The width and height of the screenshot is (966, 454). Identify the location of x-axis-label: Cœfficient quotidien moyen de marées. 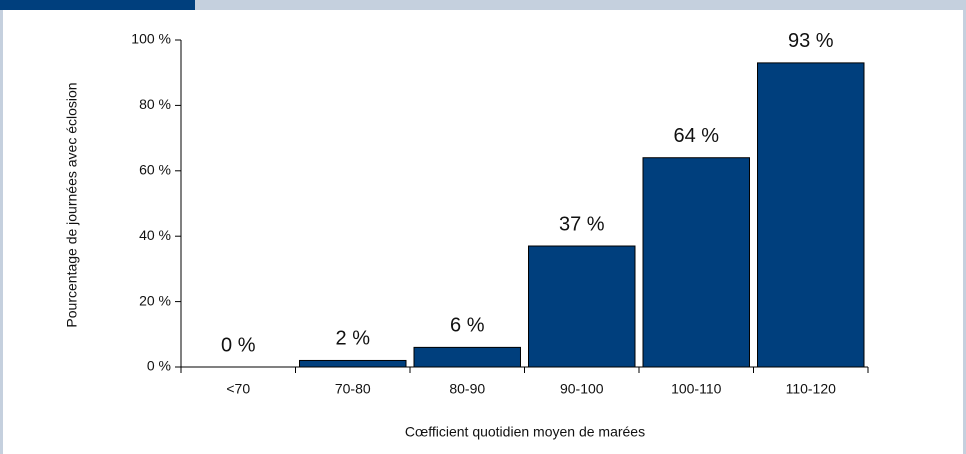
(525, 432).